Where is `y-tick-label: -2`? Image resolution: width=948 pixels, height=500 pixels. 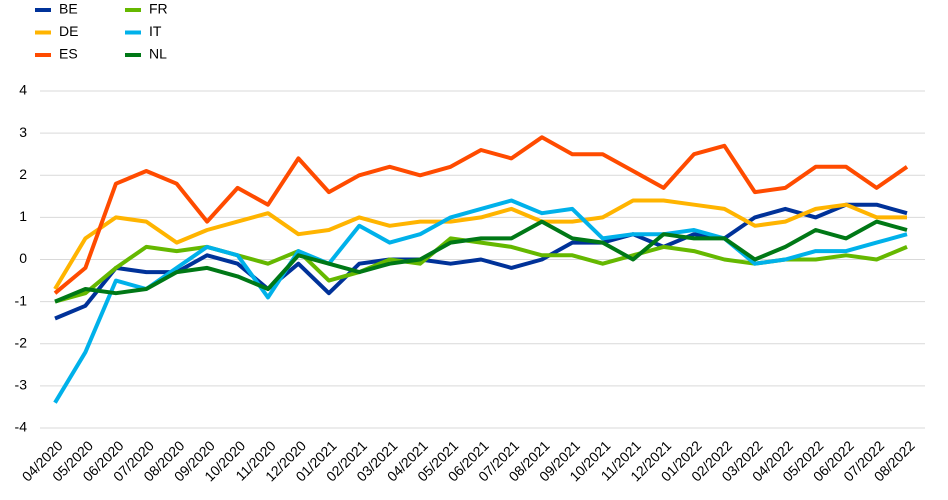 y-tick-label: -2 is located at coordinates (21, 342).